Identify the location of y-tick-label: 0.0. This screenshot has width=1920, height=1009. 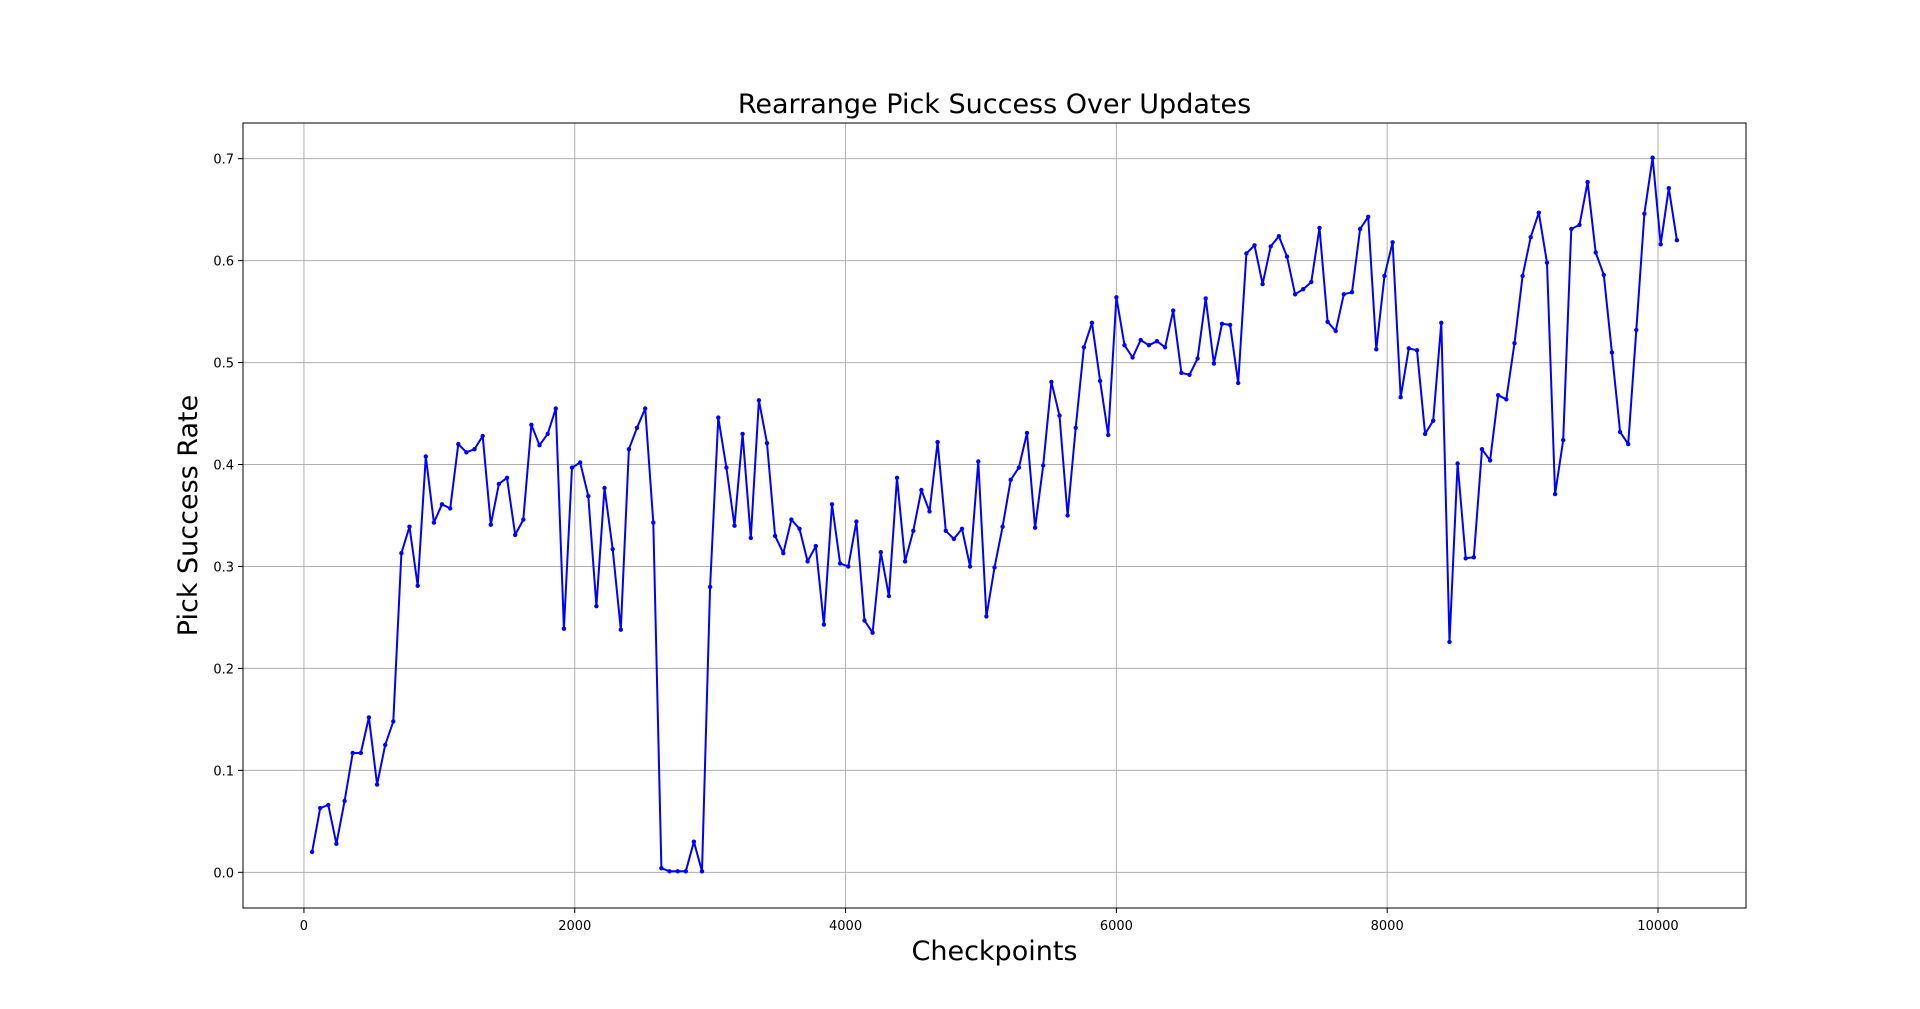
(223, 873).